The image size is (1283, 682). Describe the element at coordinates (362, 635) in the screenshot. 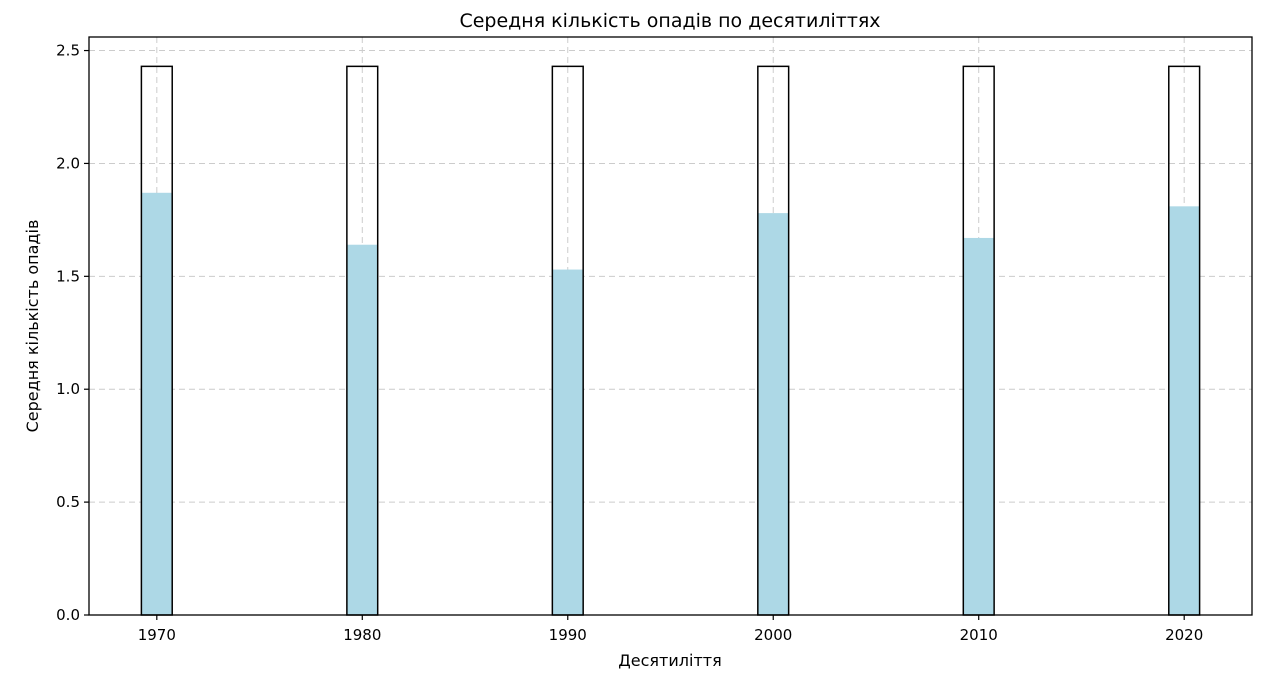

I see `x-tick-label: 1980` at that location.